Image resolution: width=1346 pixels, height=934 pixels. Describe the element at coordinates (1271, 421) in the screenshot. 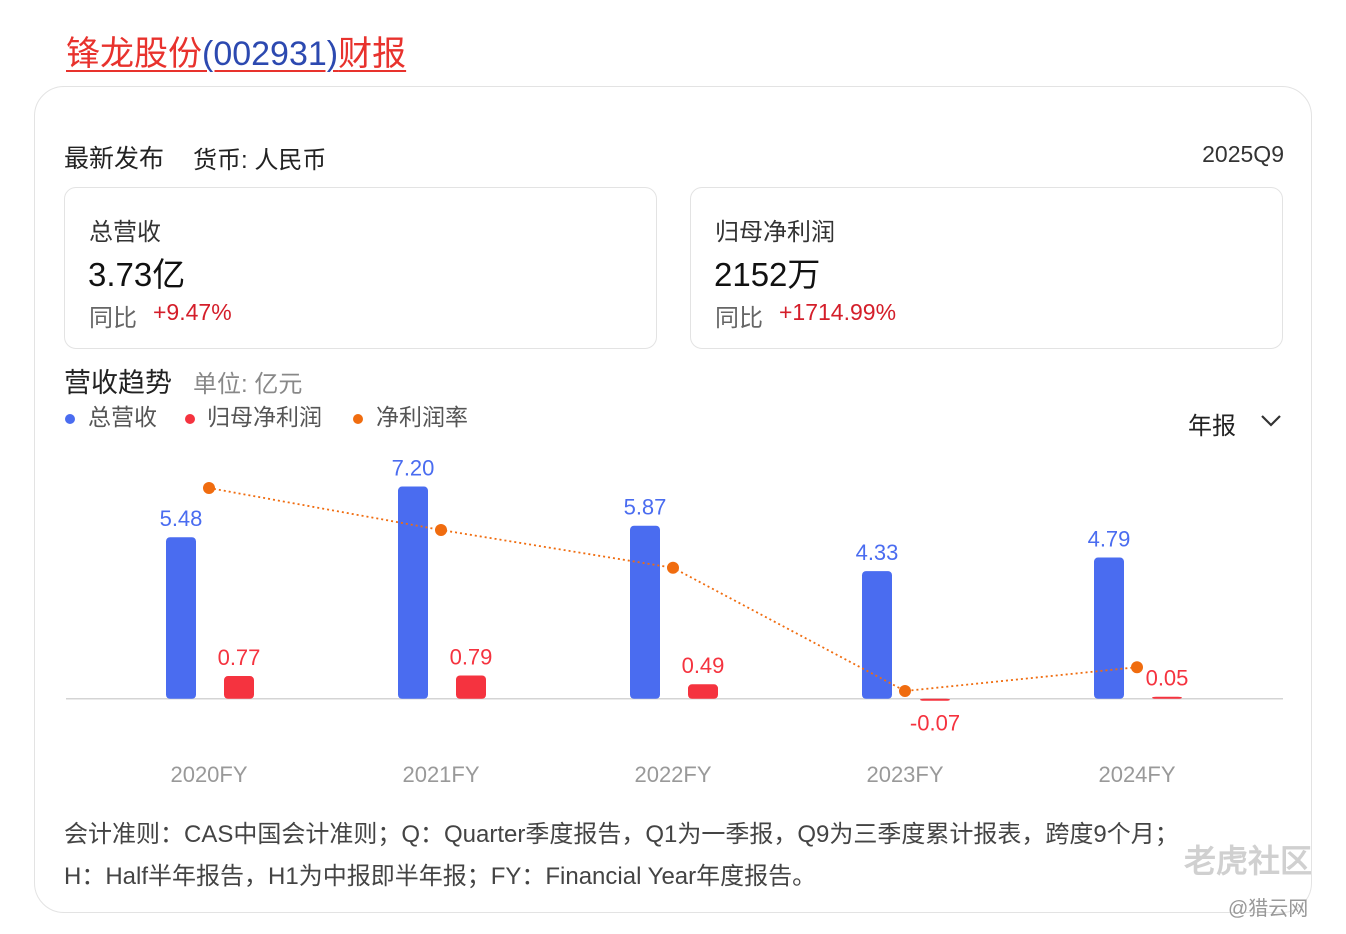

I see `chevron` at that location.